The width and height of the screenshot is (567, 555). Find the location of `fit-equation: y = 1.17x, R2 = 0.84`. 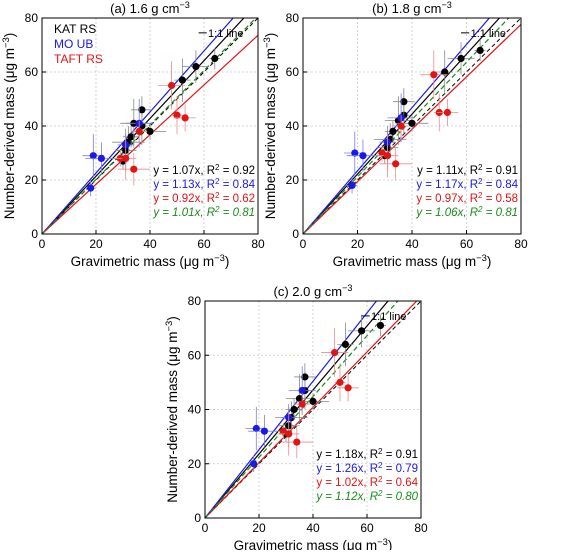

fit-equation: y = 1.17x, R2 = 0.84 is located at coordinates (467, 184).